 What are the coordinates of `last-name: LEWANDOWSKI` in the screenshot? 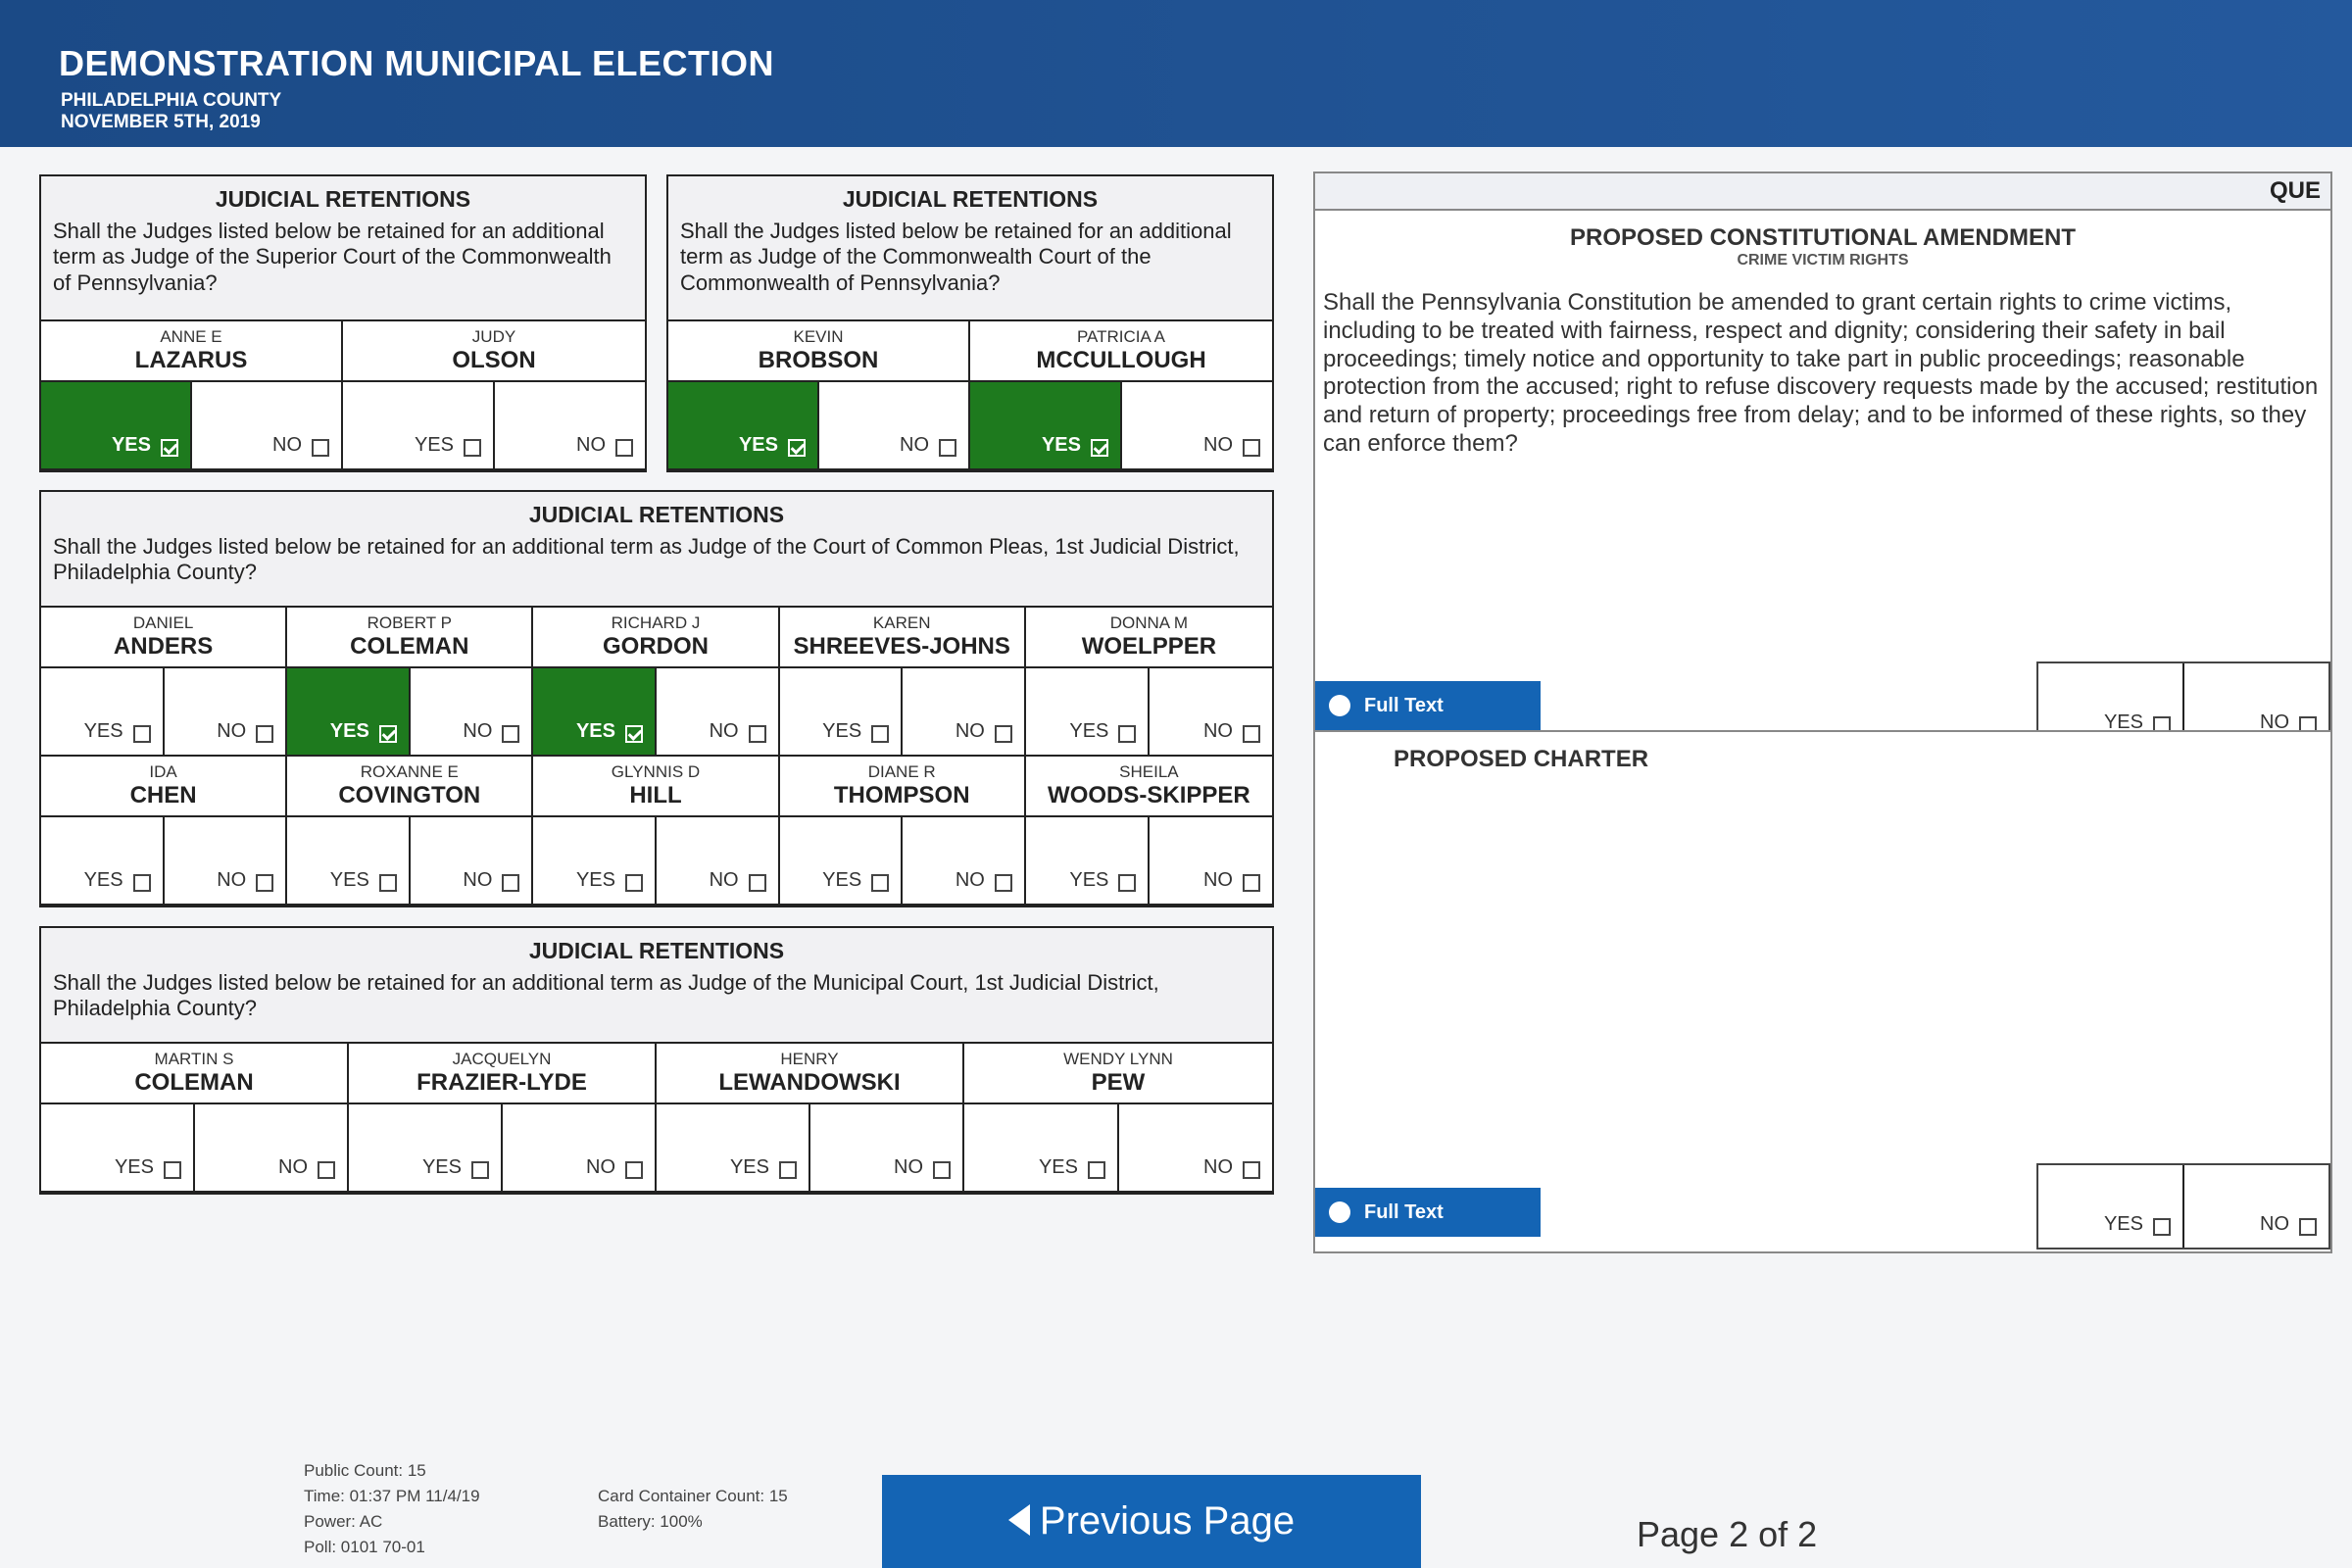 It's located at (809, 1082).